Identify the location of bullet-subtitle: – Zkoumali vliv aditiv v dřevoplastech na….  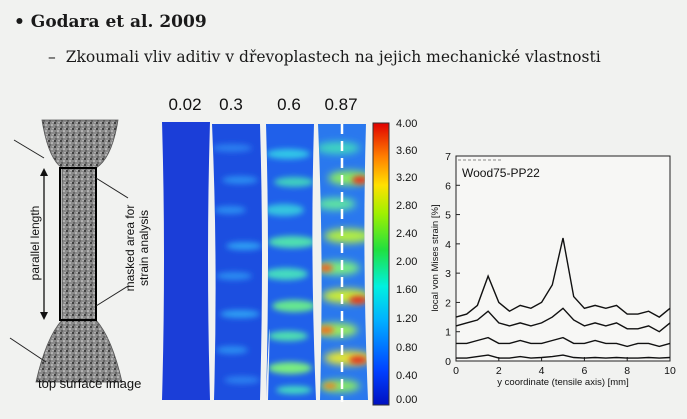
(324, 57).